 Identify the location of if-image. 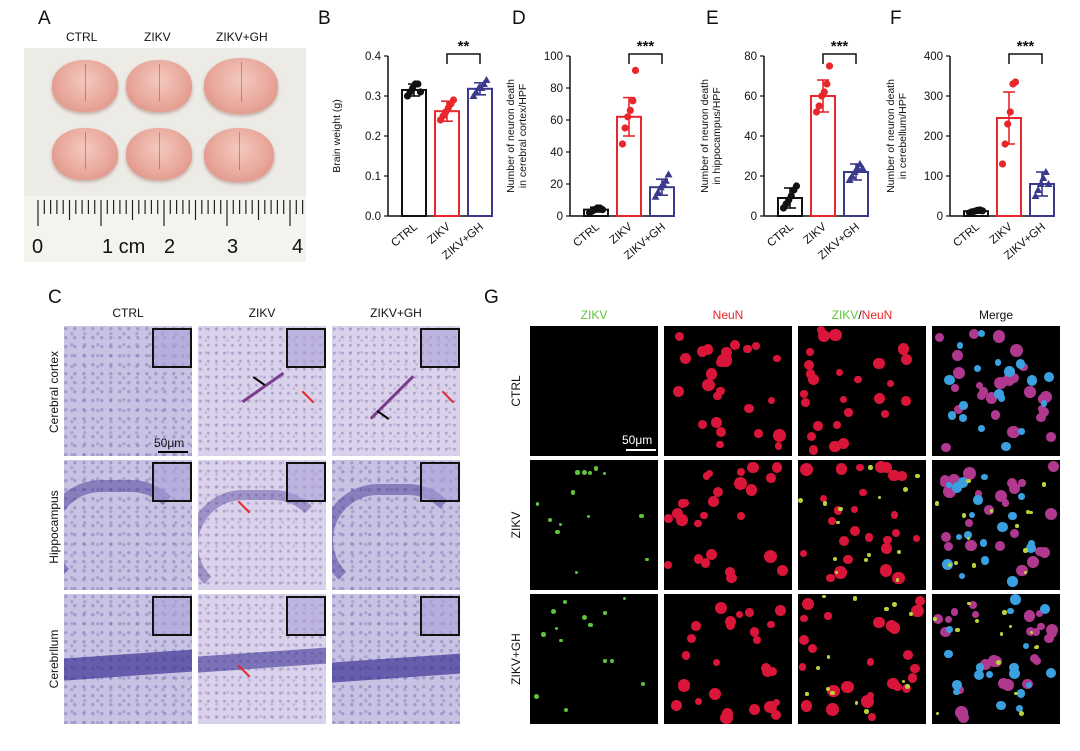
(594, 659).